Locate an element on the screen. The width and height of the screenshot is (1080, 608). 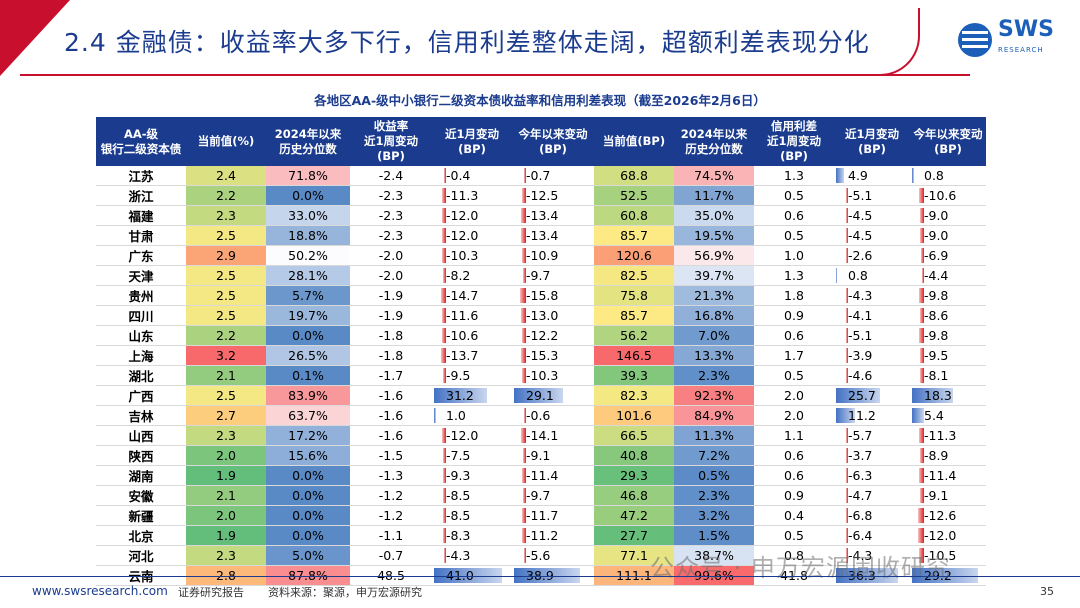
table-cell: 82.5 is located at coordinates (634, 275).